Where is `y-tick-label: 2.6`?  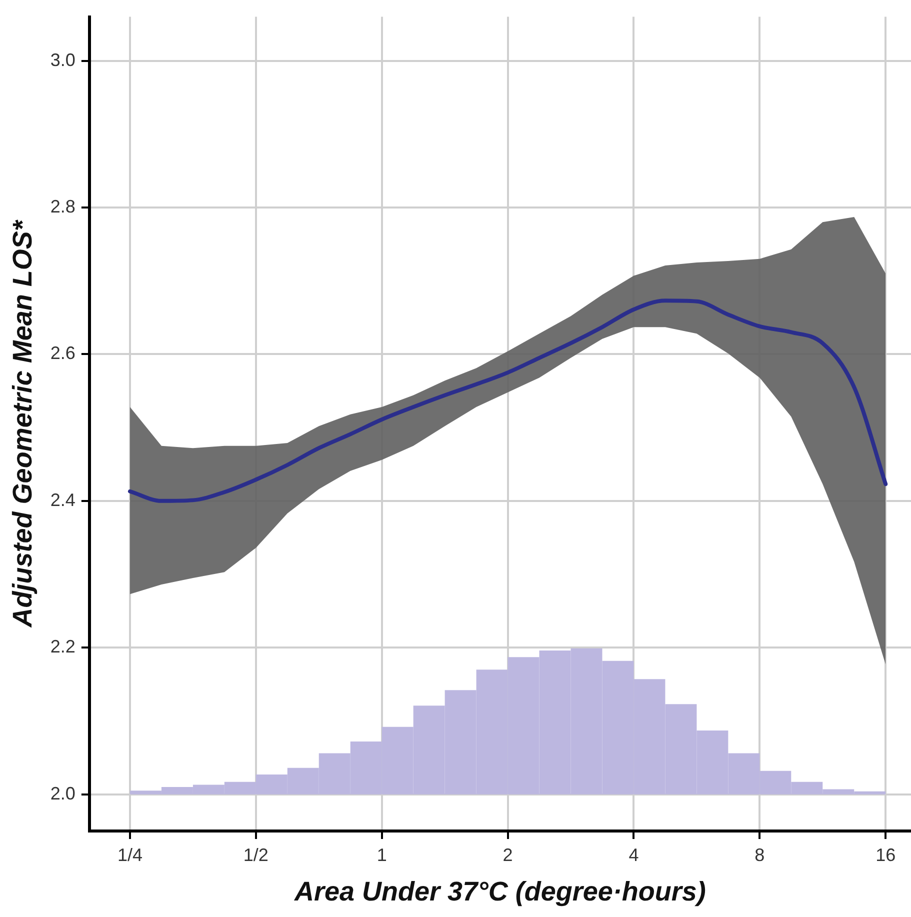 y-tick-label: 2.6 is located at coordinates (63, 353).